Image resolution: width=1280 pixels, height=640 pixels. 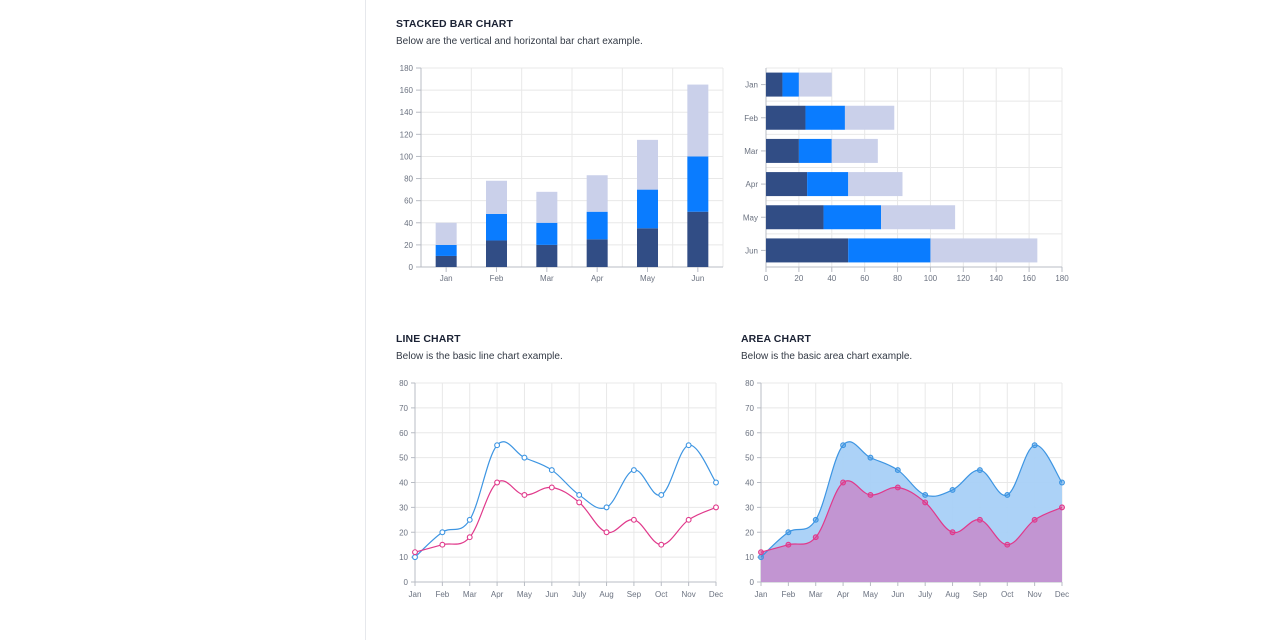 I want to click on y-tick-label: 100, so click(x=407, y=156).